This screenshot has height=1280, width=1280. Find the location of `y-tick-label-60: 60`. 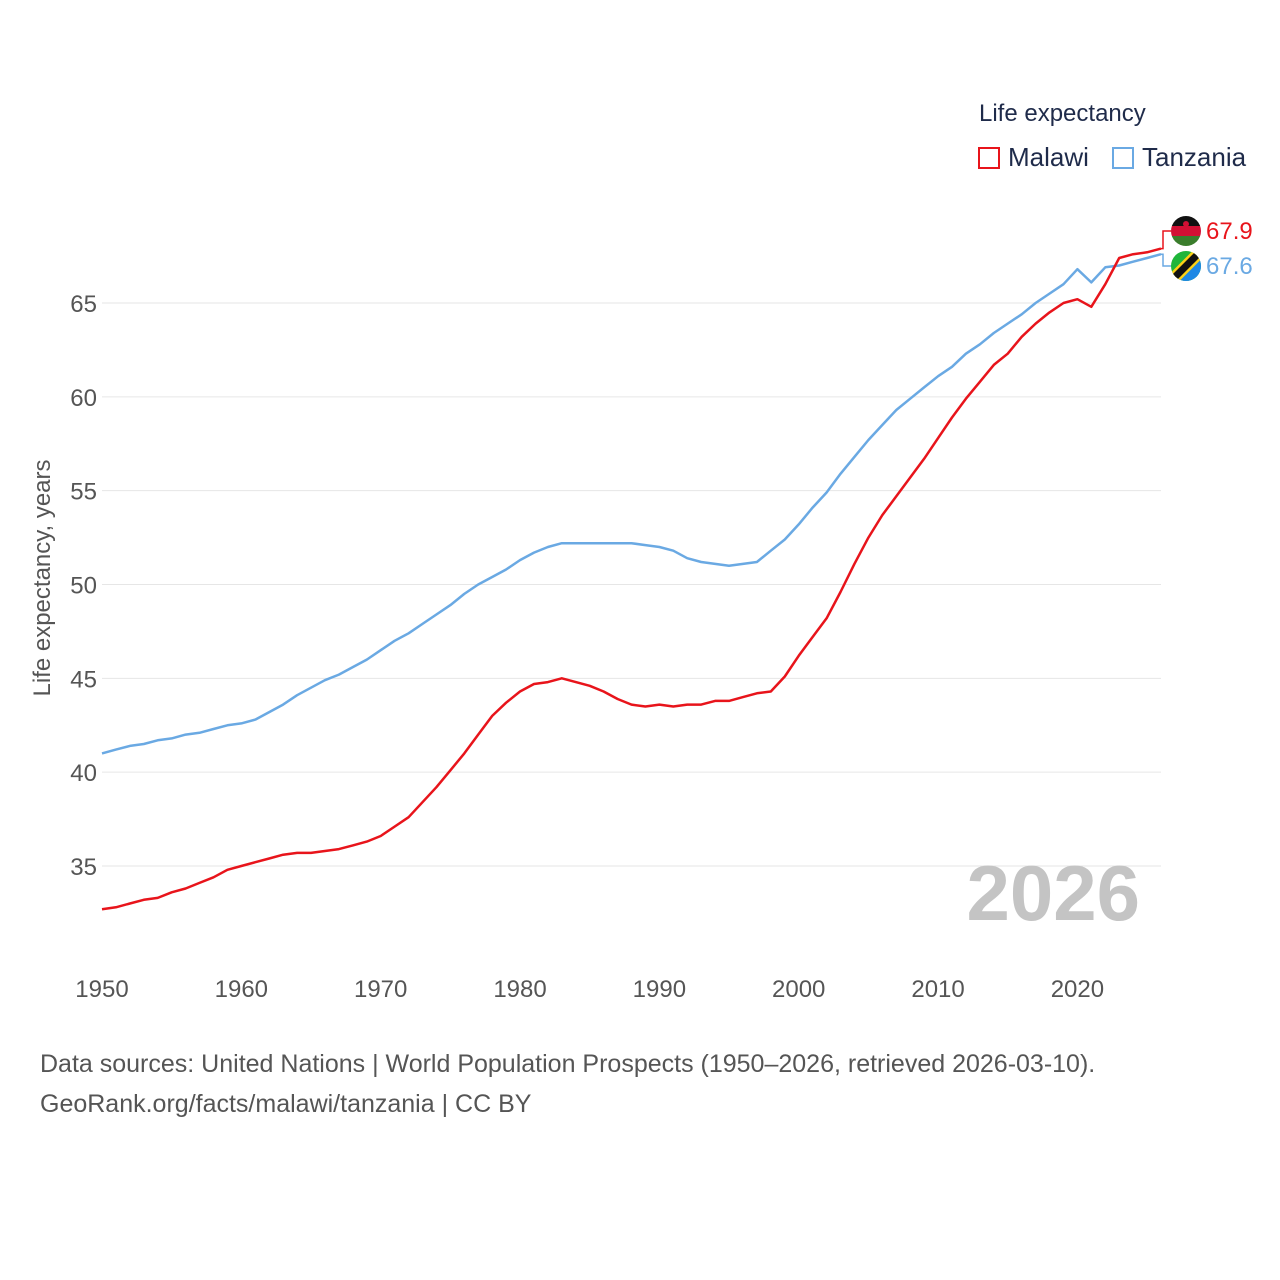

y-tick-label-60: 60 is located at coordinates (83, 398).